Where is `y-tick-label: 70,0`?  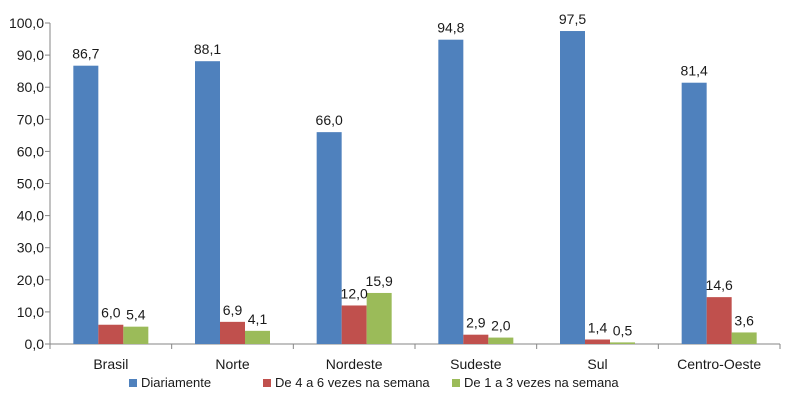 y-tick-label: 70,0 is located at coordinates (30, 119).